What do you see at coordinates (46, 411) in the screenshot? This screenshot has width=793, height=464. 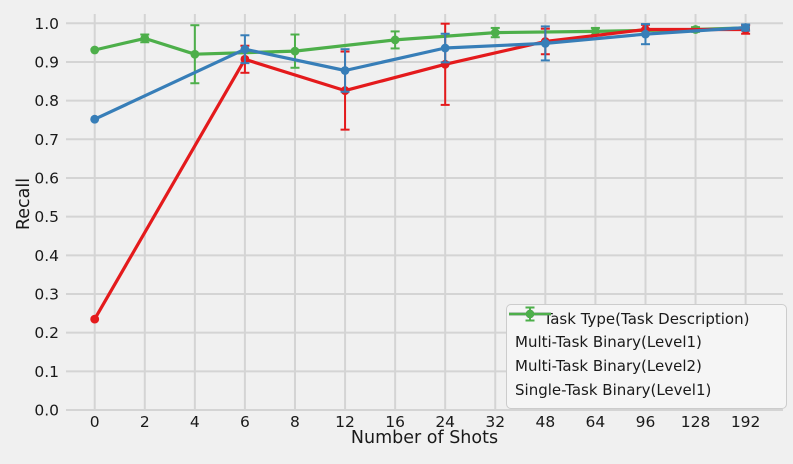 I see `y-tick-label: 0.0` at bounding box center [46, 411].